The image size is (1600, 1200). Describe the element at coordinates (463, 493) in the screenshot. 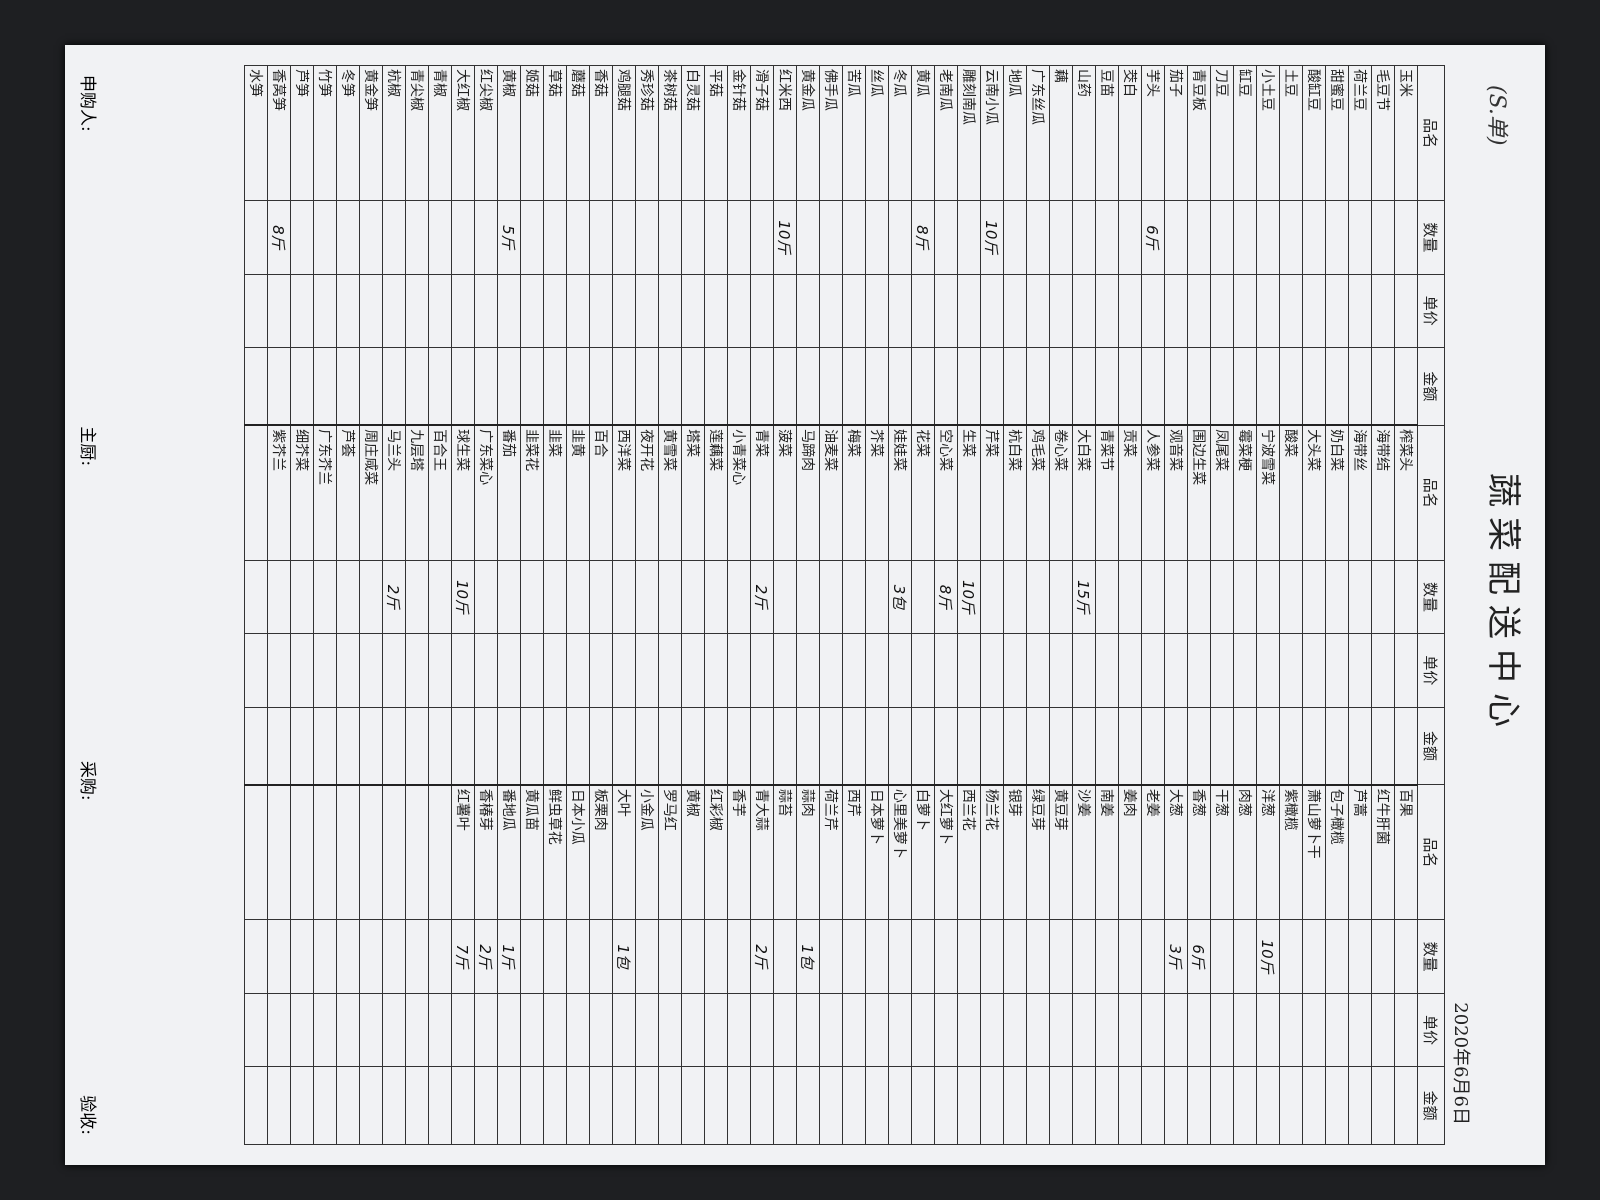

I see `item-name: 球生菜` at that location.